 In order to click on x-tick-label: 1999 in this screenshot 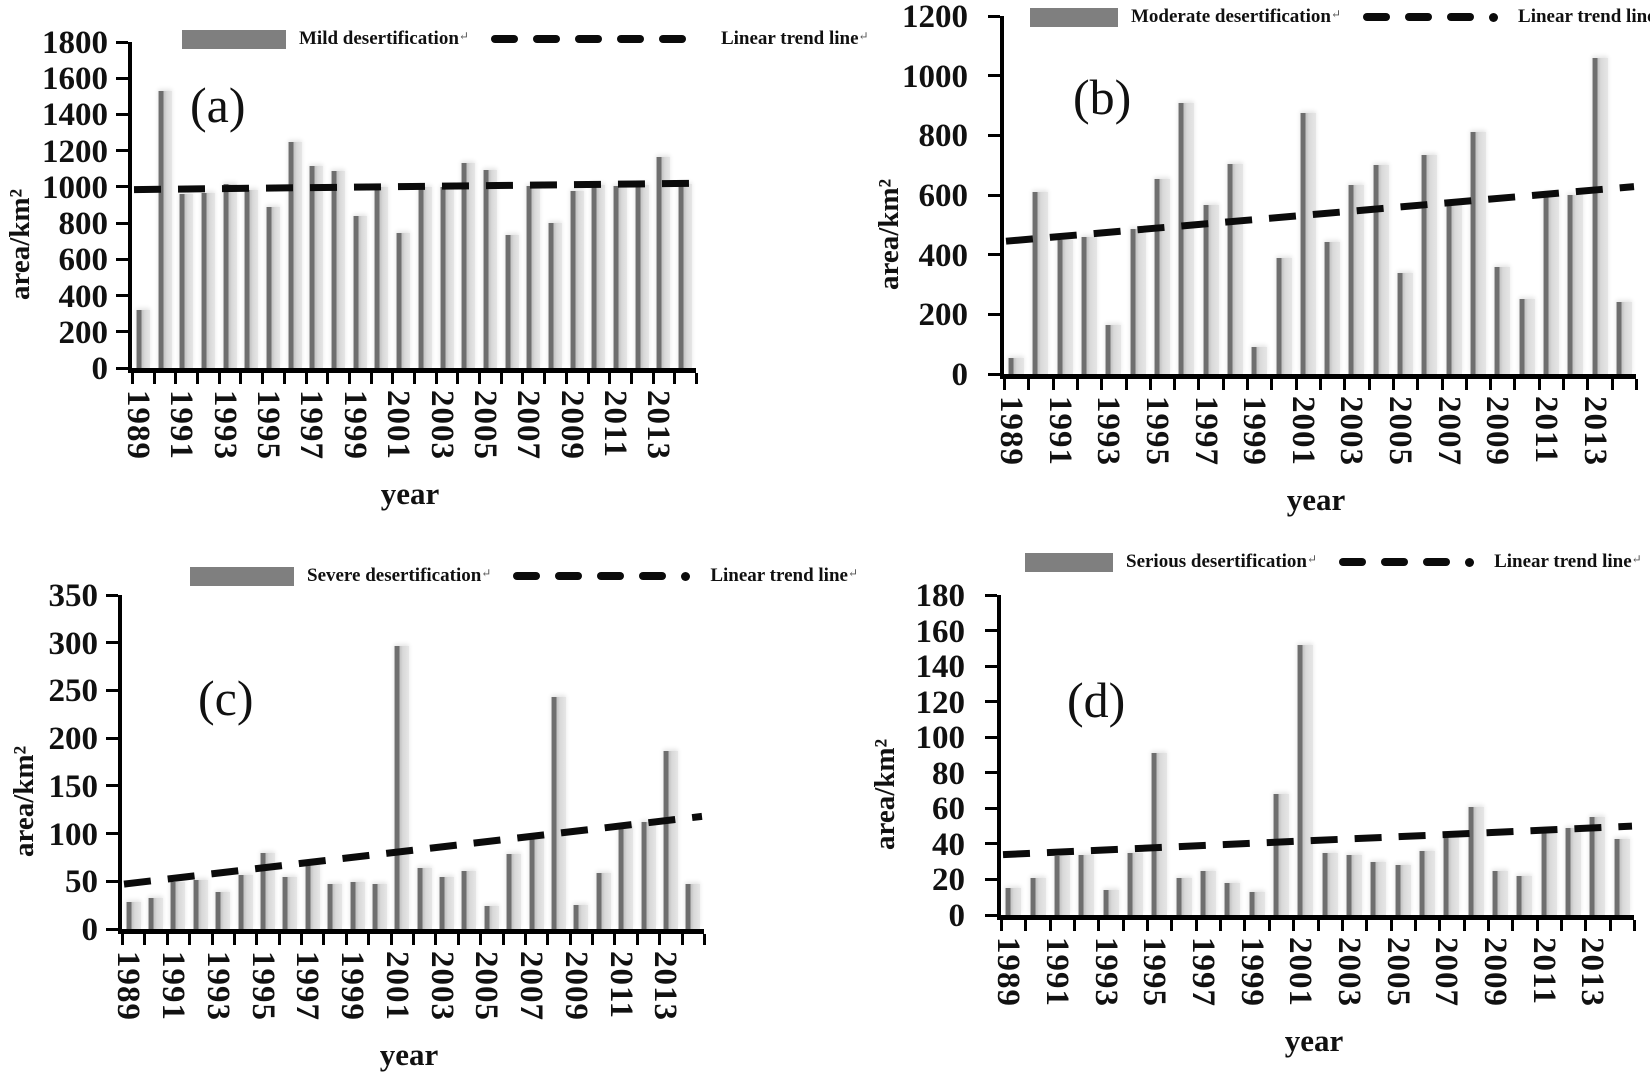, I will do `click(352, 986)`.